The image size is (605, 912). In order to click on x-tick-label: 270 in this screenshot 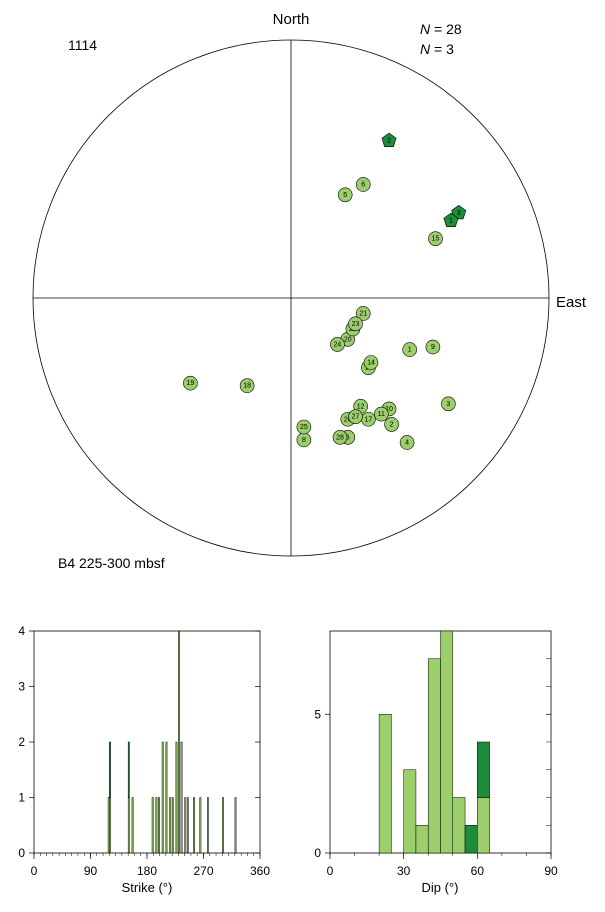, I will do `click(203, 871)`.